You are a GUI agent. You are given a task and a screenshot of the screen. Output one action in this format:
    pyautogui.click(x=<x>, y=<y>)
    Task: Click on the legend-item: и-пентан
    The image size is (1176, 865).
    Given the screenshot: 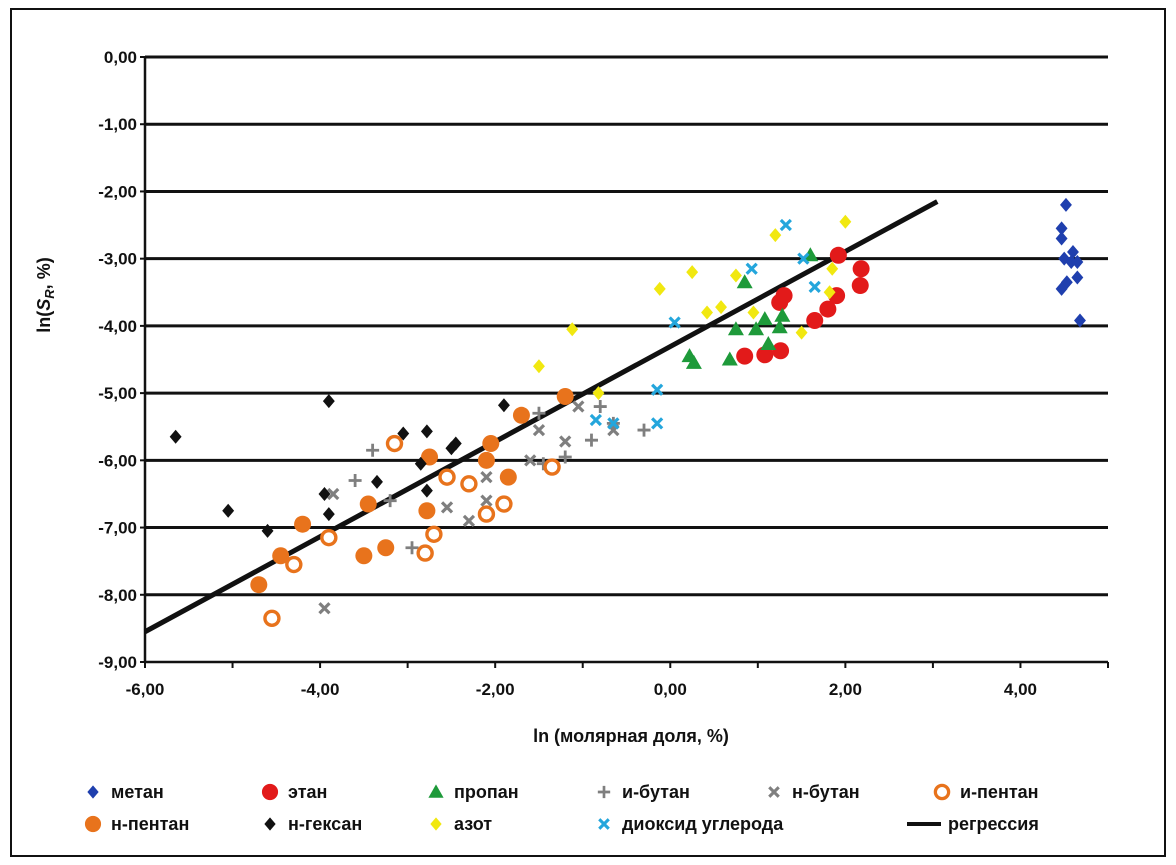 What is the action you would take?
    pyautogui.click(x=986, y=792)
    